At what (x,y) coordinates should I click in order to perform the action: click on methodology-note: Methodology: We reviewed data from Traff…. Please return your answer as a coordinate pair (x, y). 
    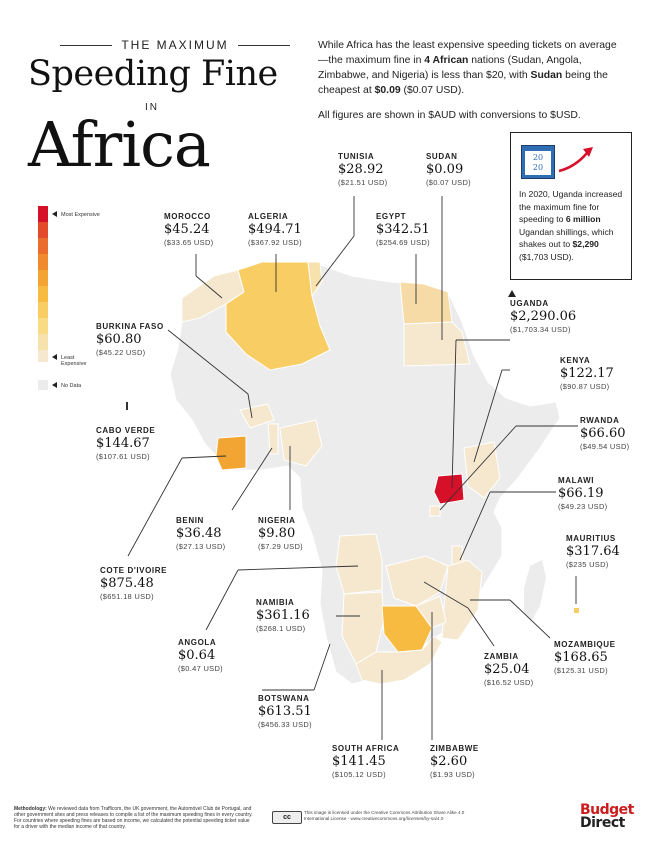
    Looking at the image, I should click on (133, 818).